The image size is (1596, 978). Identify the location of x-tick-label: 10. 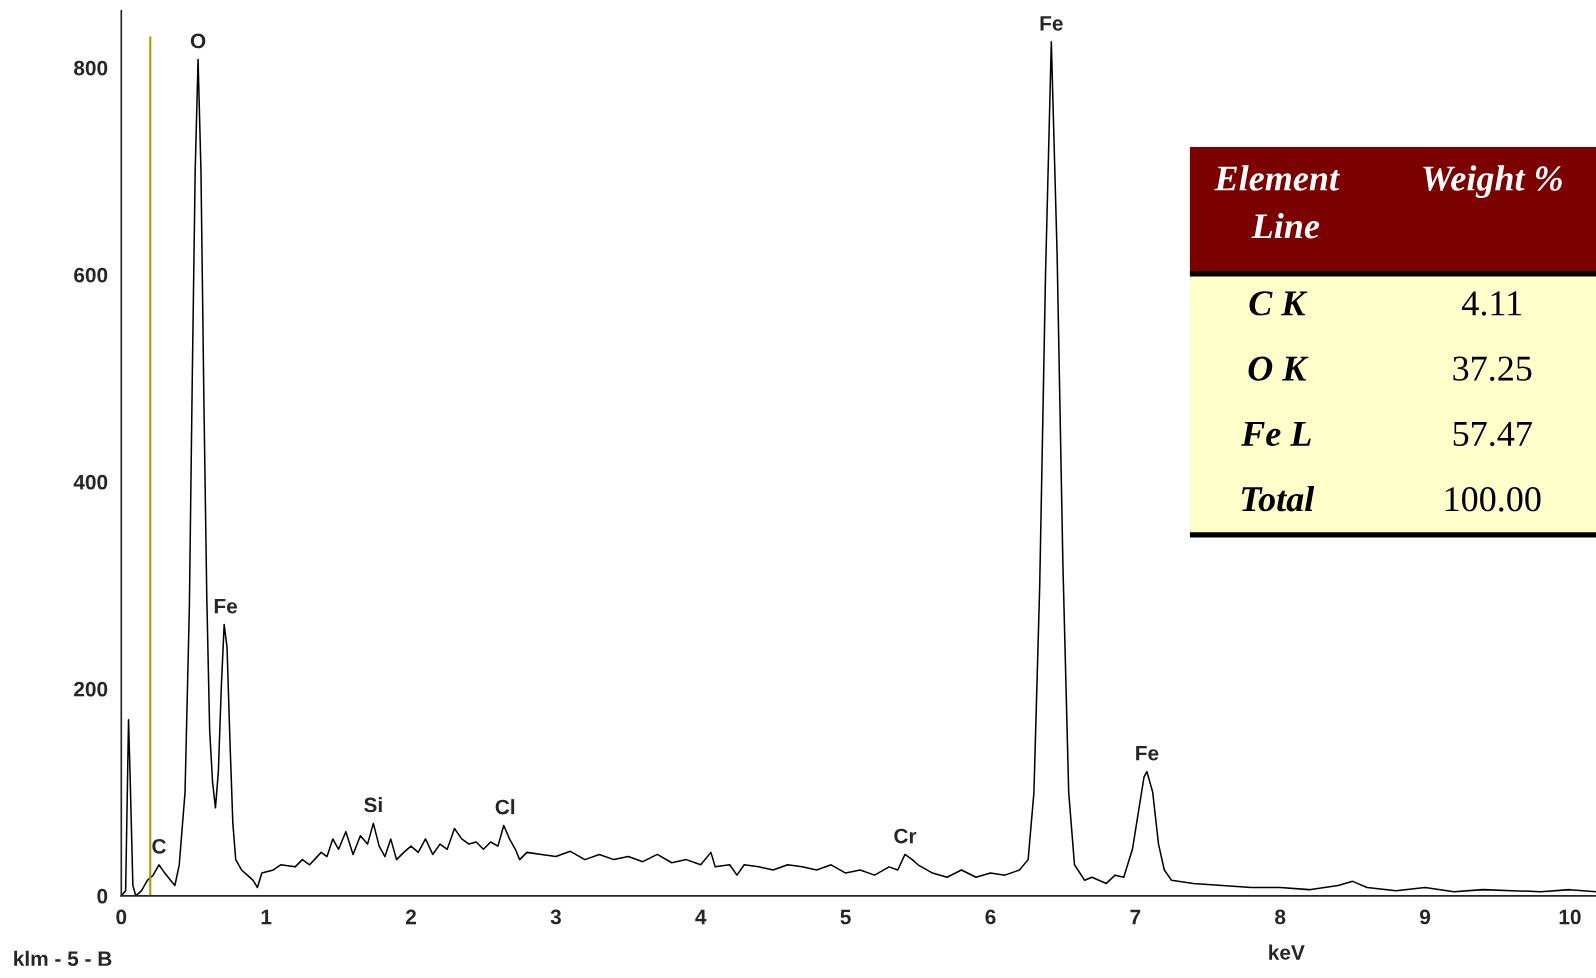
(1570, 917).